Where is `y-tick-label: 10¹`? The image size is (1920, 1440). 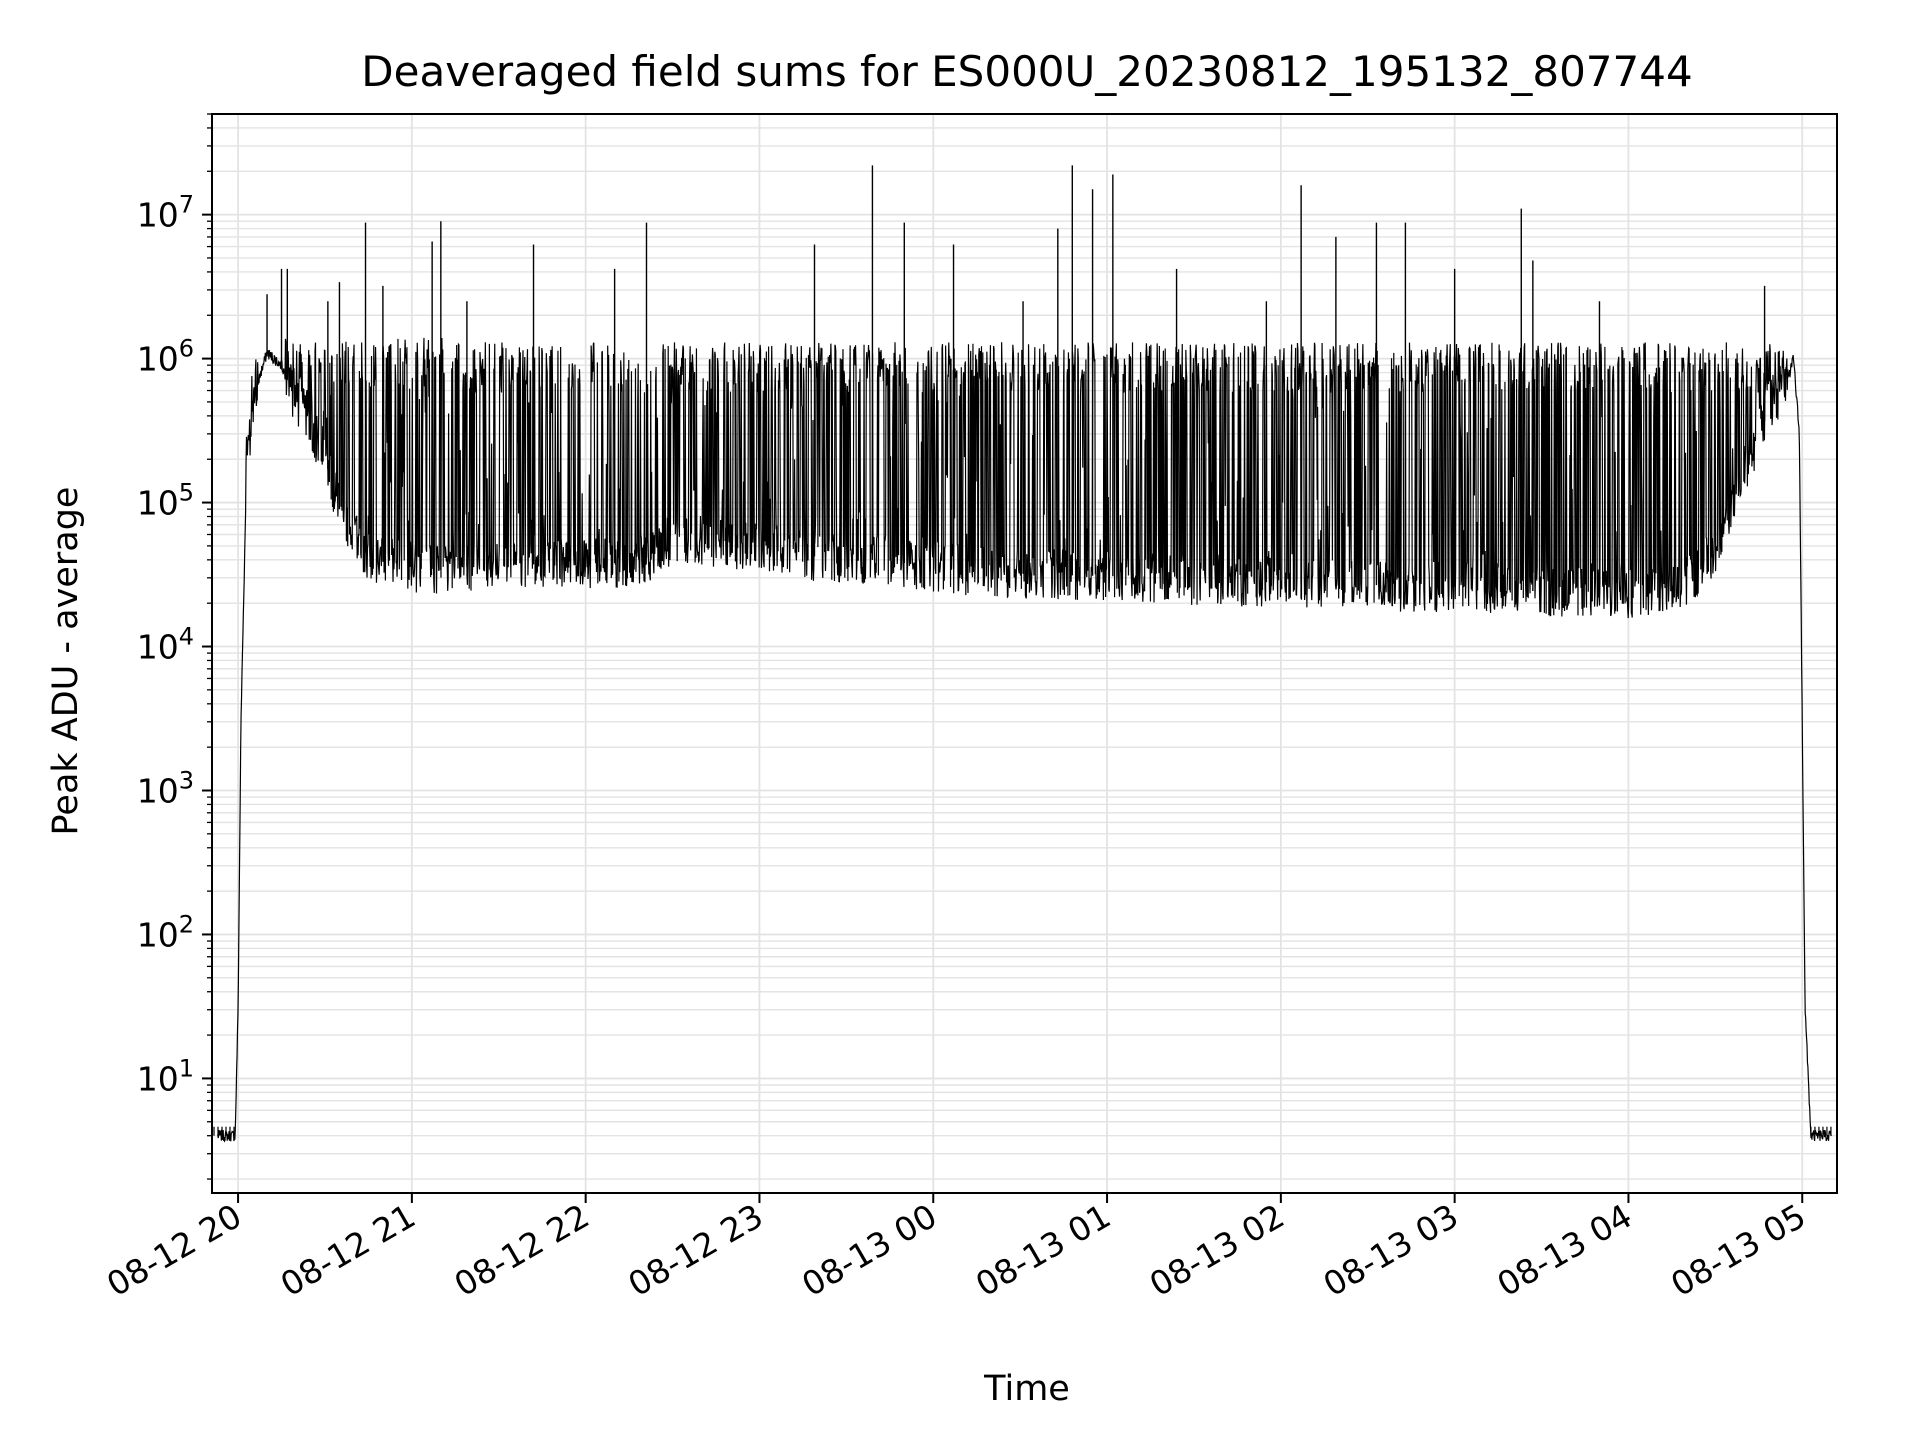
y-tick-label: 10¹ is located at coordinates (165, 1076).